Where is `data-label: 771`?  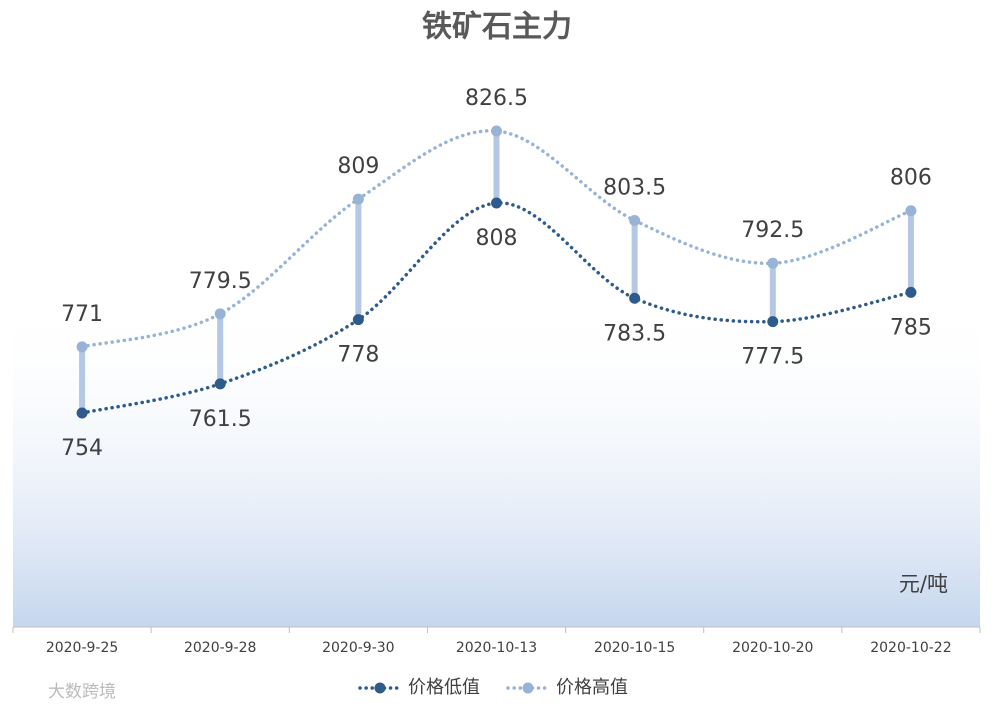 data-label: 771 is located at coordinates (82, 314).